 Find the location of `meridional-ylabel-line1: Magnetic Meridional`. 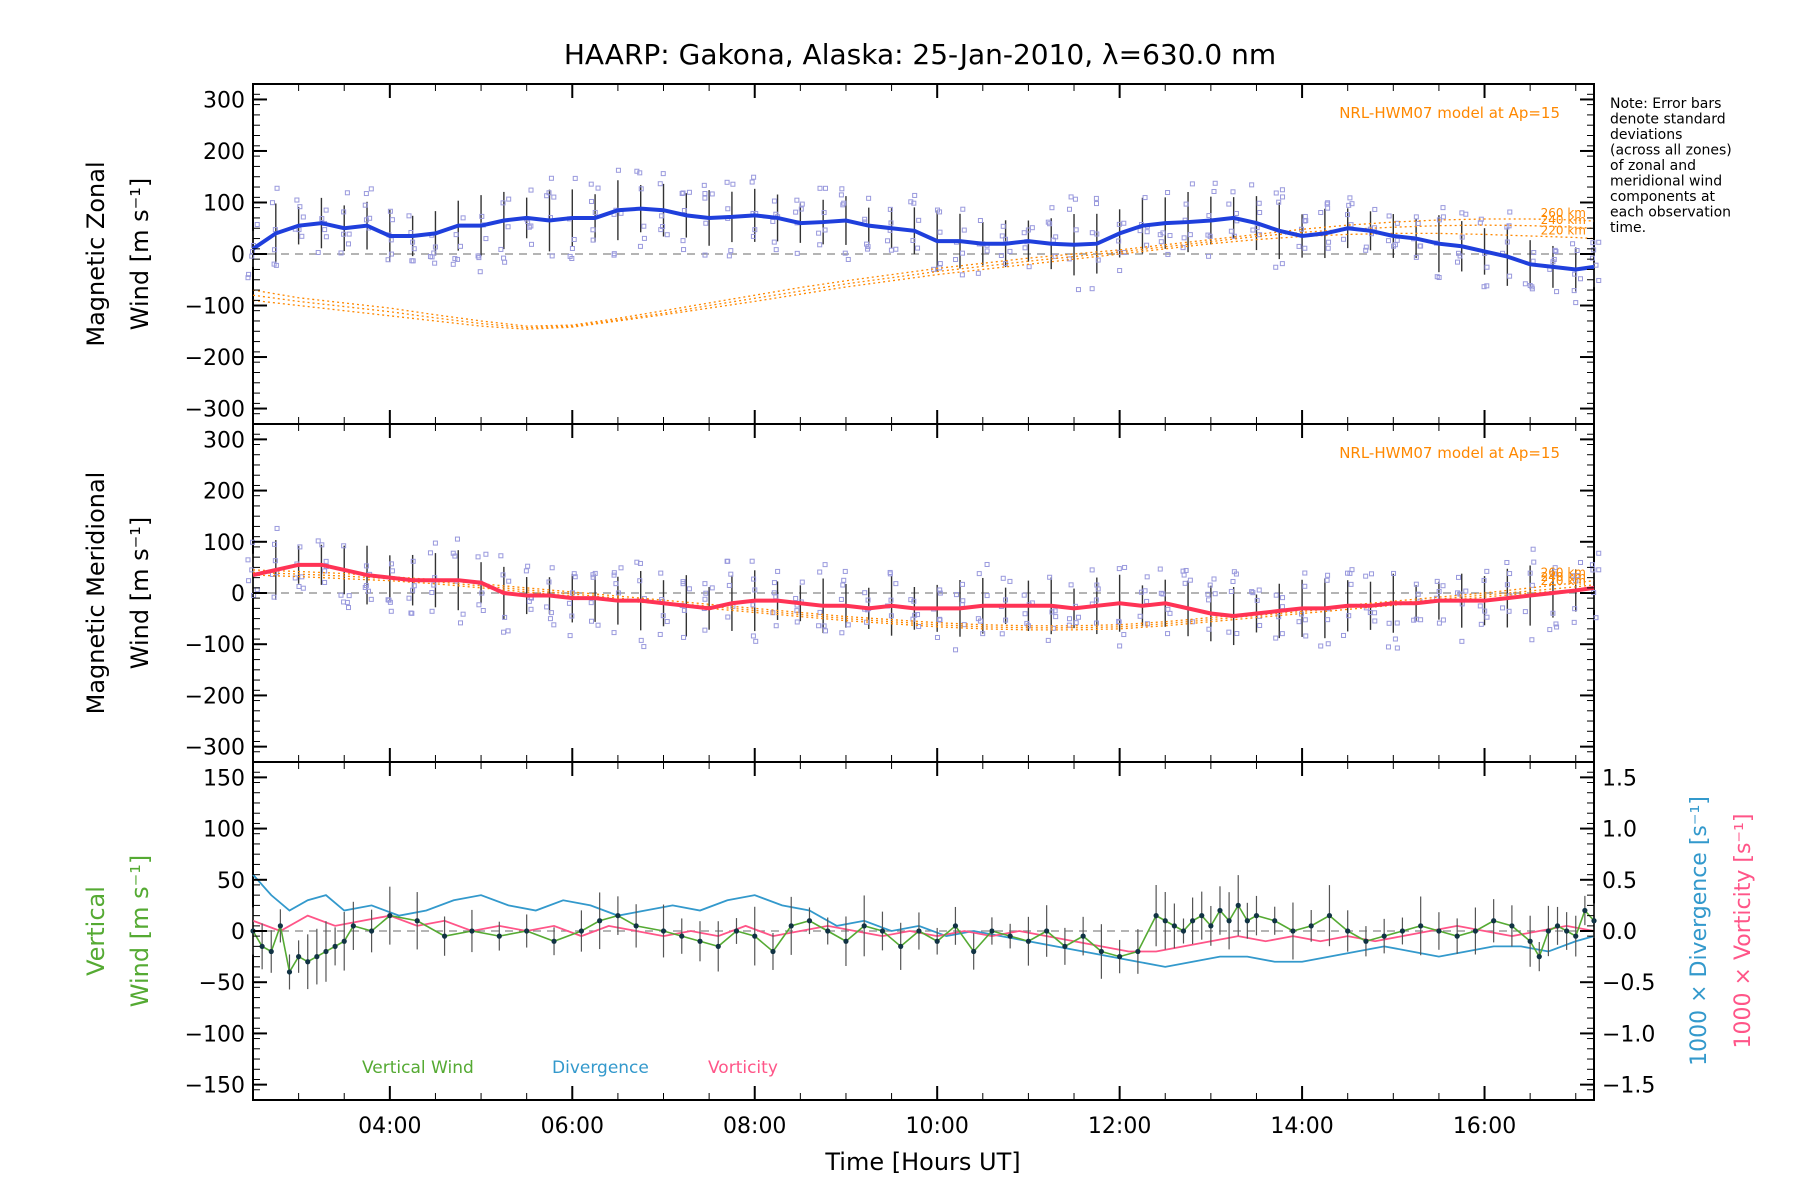

meridional-ylabel-line1: Magnetic Meridional is located at coordinates (96, 593).